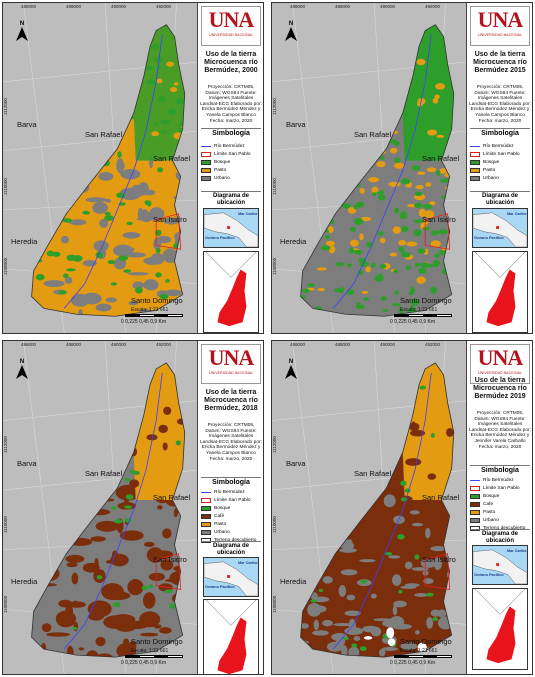 The image size is (535, 677). What do you see at coordinates (24, 241) in the screenshot?
I see `place-label: Heredia` at bounding box center [24, 241].